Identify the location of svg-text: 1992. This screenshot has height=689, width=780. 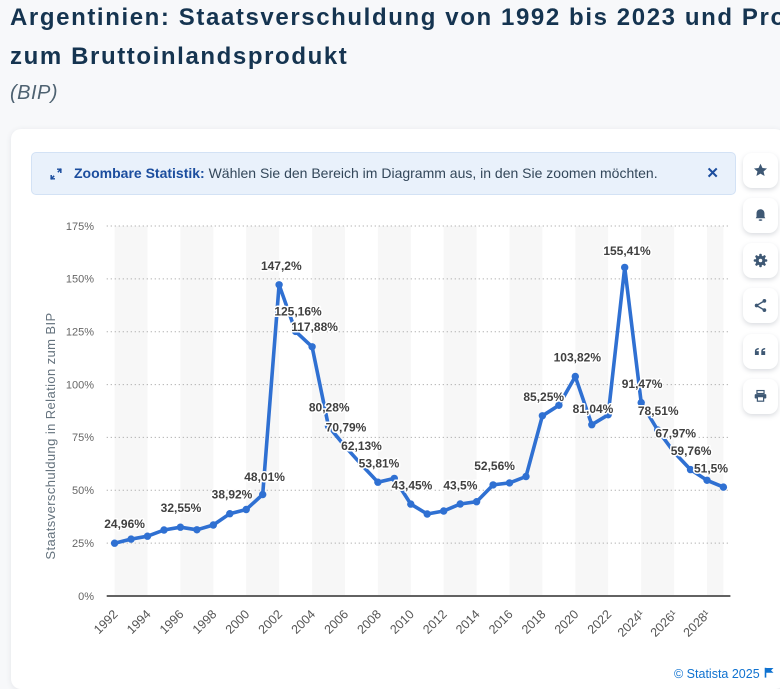
(106, 622).